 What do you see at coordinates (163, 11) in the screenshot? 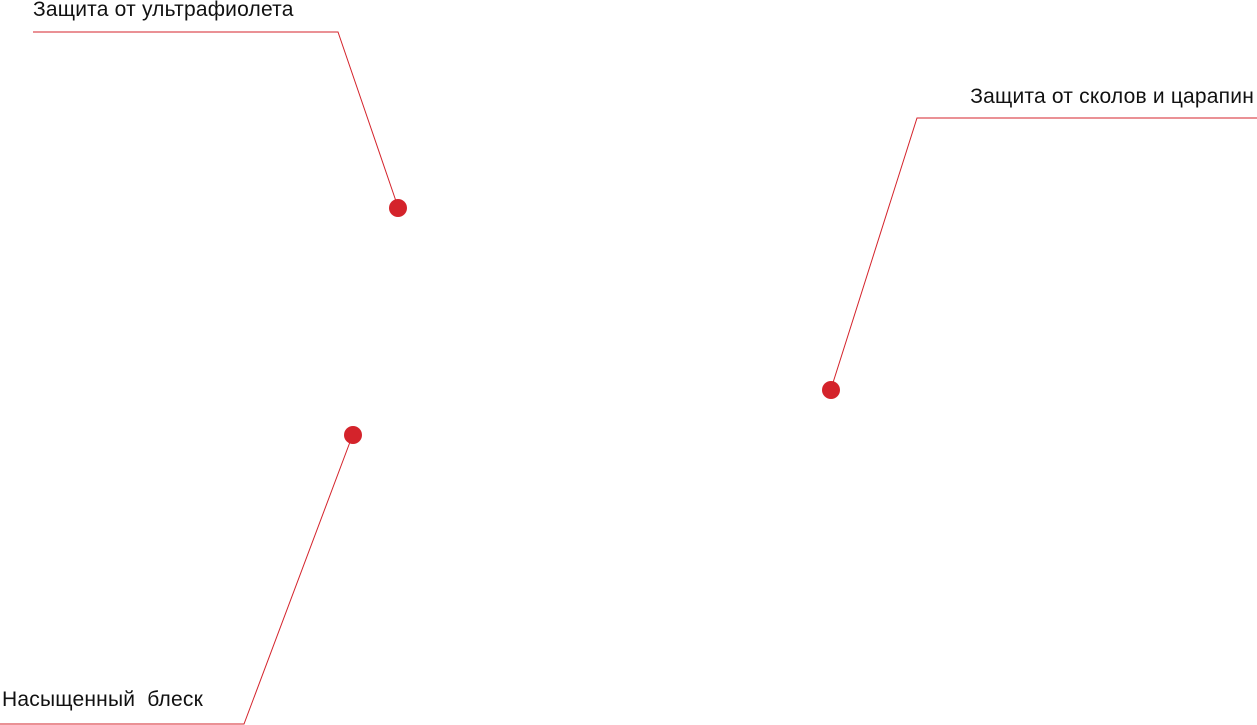
I see `uv-protection-label: Защита от ультрафиолета` at bounding box center [163, 11].